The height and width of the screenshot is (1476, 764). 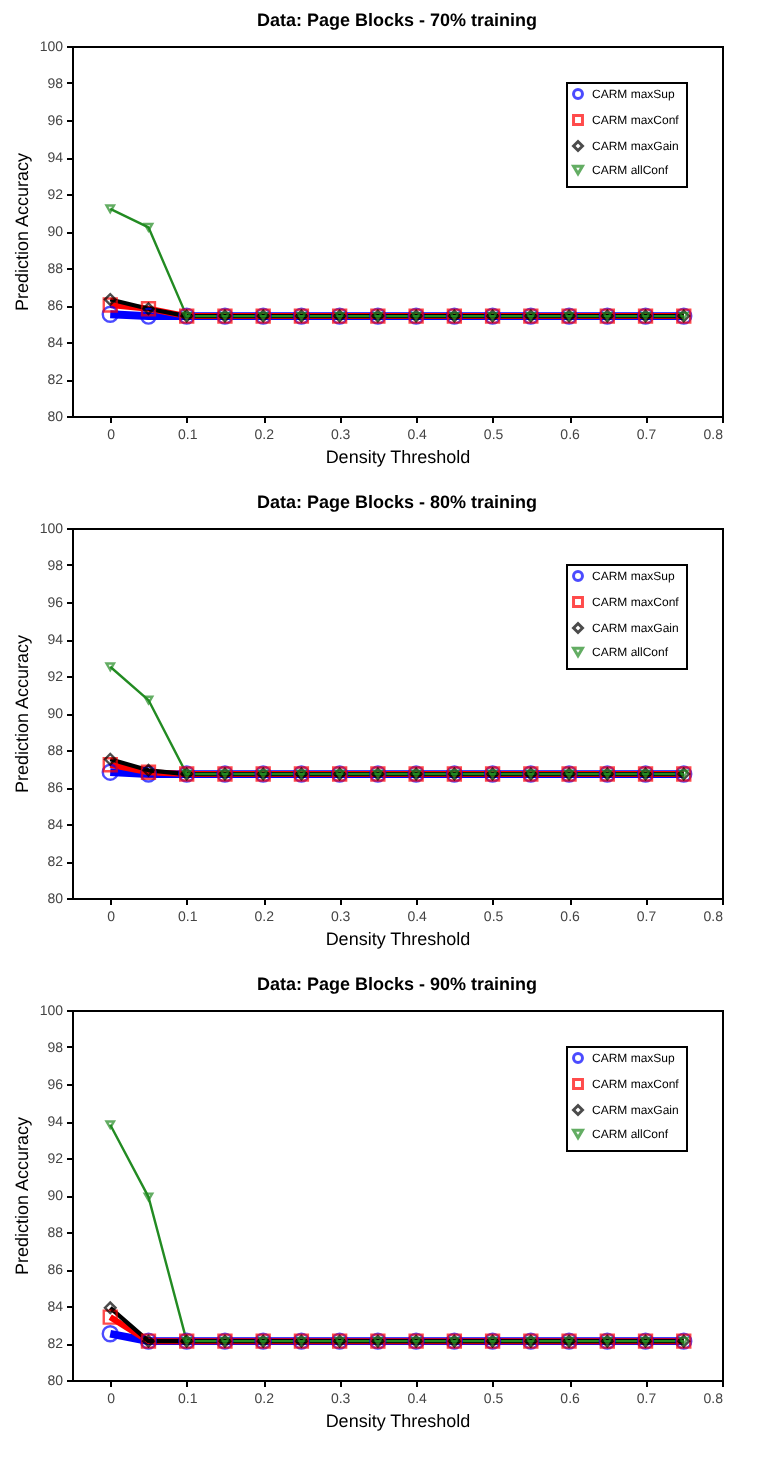 I want to click on chart-title: Data: Page Blocks - 70% training, so click(x=397, y=20).